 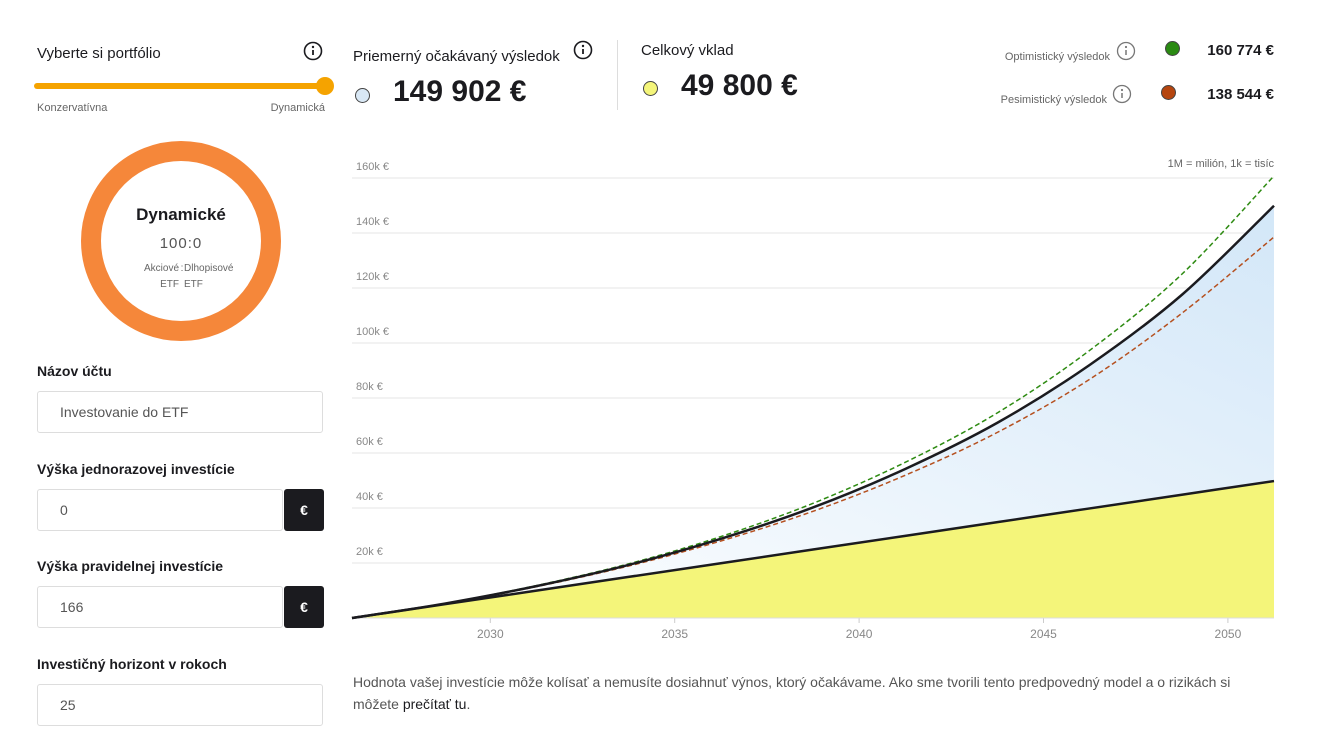 What do you see at coordinates (650, 88) in the screenshot?
I see `deposit-marker` at bounding box center [650, 88].